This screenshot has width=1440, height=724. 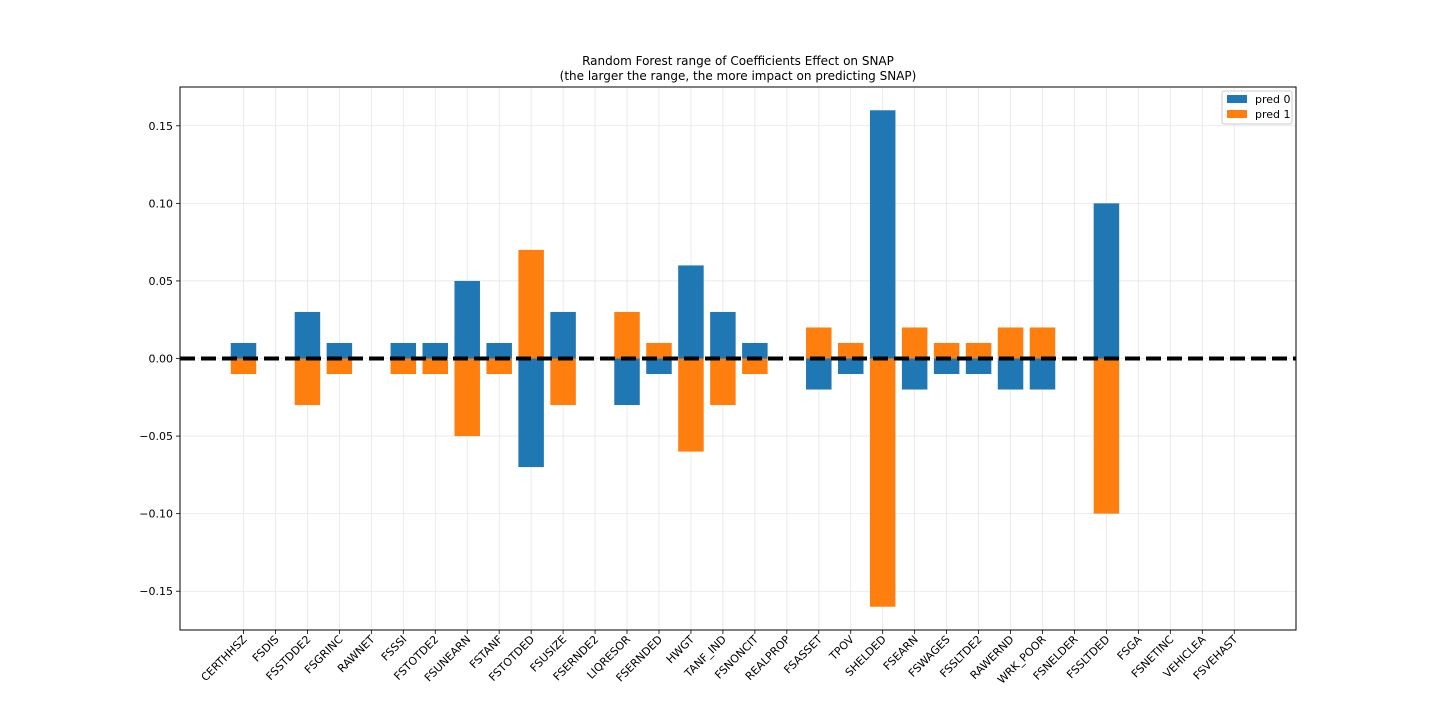 I want to click on legend: pred 0 pred 1, so click(x=1257, y=107).